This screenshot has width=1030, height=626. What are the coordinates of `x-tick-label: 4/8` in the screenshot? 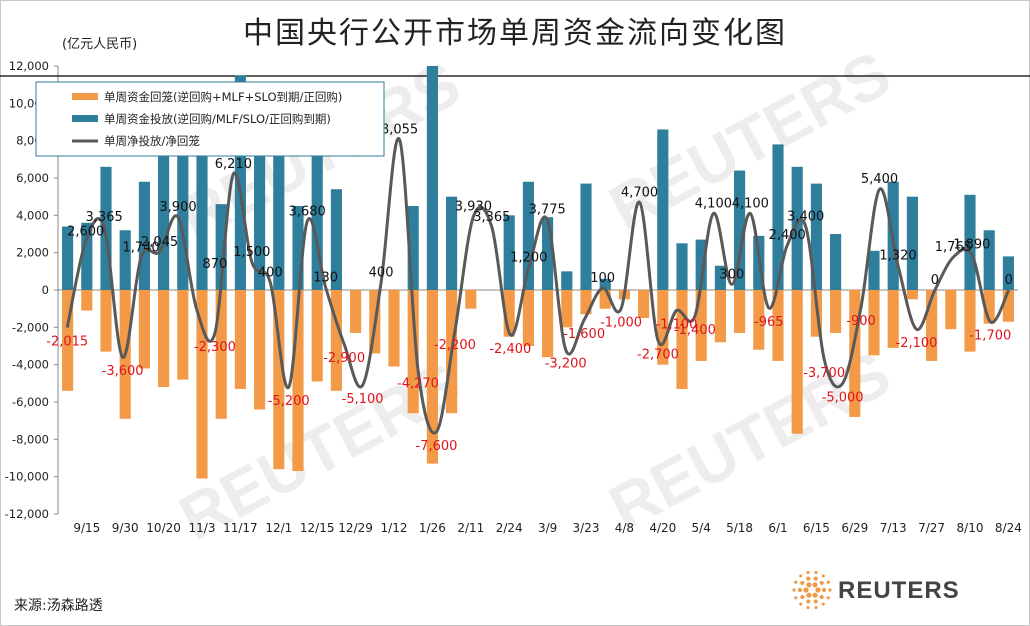 It's located at (624, 528).